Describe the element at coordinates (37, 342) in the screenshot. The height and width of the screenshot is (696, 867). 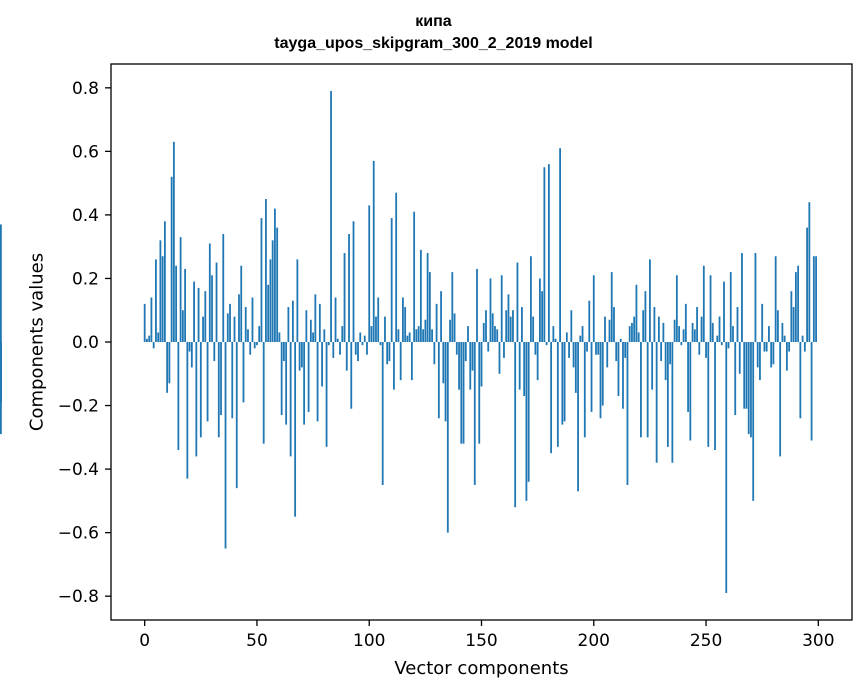
I see `y-axis-label: Components values` at that location.